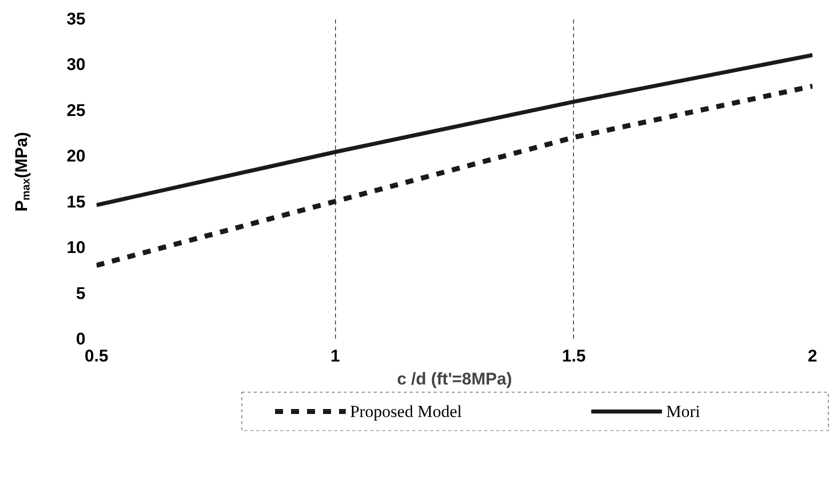 Image resolution: width=832 pixels, height=482 pixels. I want to click on legend-label: Proposed Model, so click(406, 411).